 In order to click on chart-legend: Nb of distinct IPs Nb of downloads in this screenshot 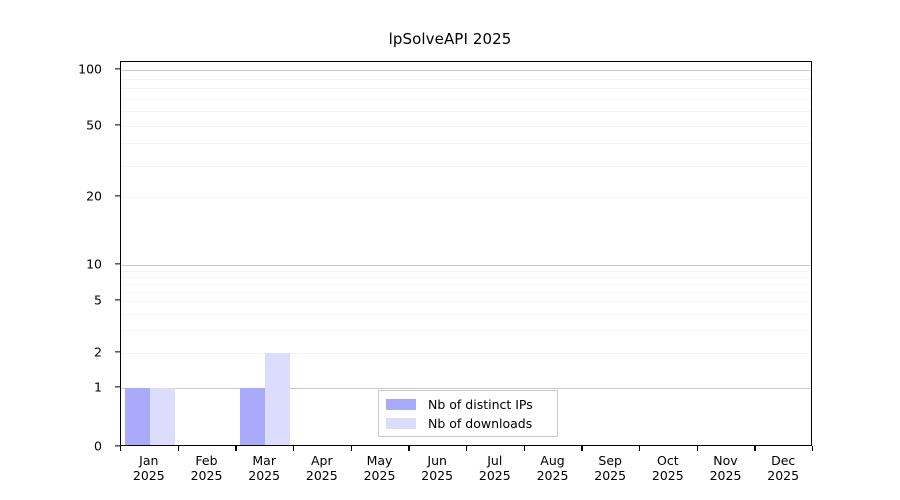, I will do `click(468, 413)`.